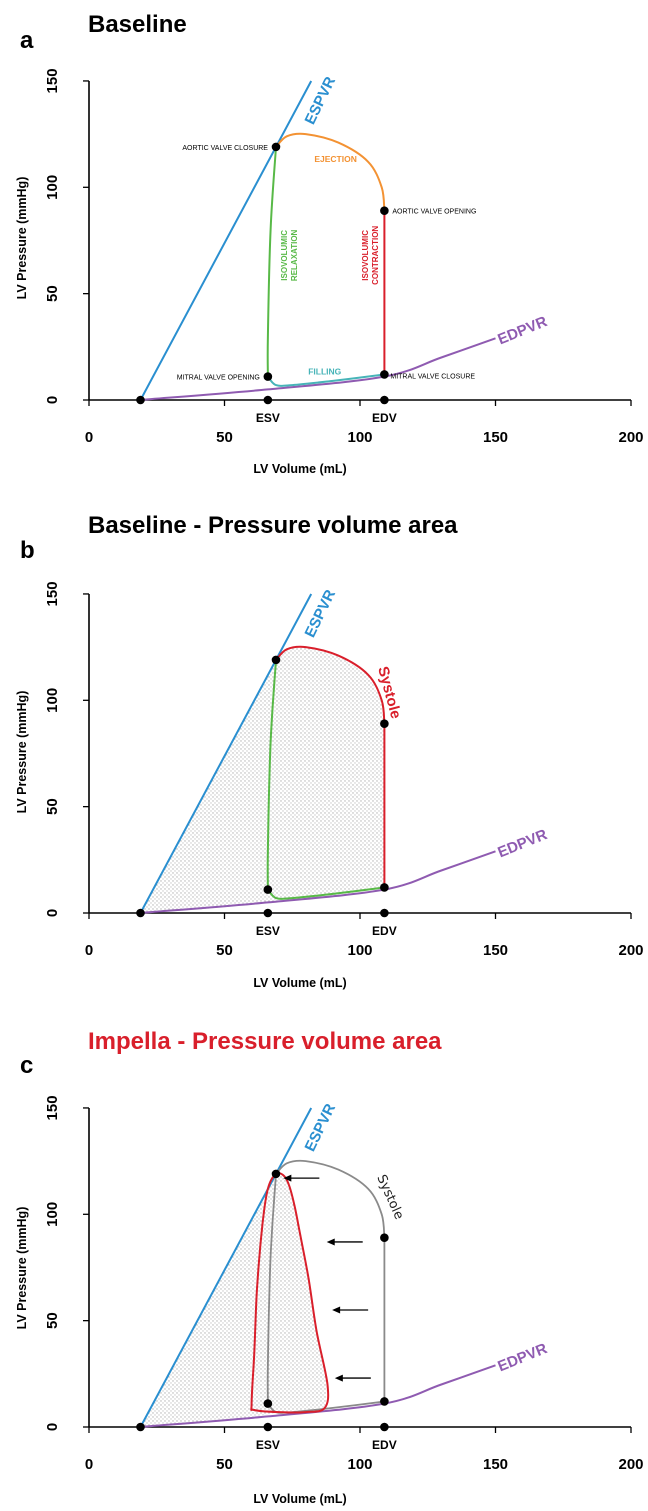  What do you see at coordinates (299, 1499) in the screenshot?
I see `panel-c-xlabel: LV Volume (mL)` at bounding box center [299, 1499].